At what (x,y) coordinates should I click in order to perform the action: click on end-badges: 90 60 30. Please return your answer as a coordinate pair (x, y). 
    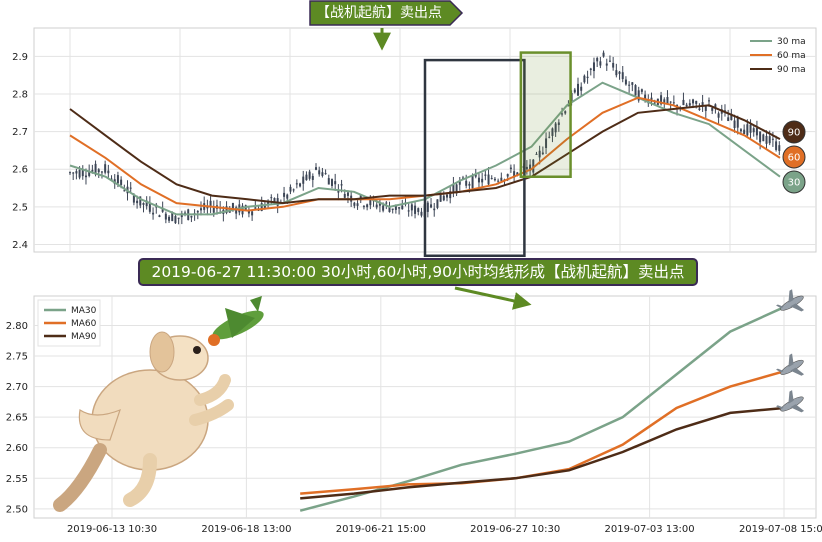
    Looking at the image, I should click on (794, 157).